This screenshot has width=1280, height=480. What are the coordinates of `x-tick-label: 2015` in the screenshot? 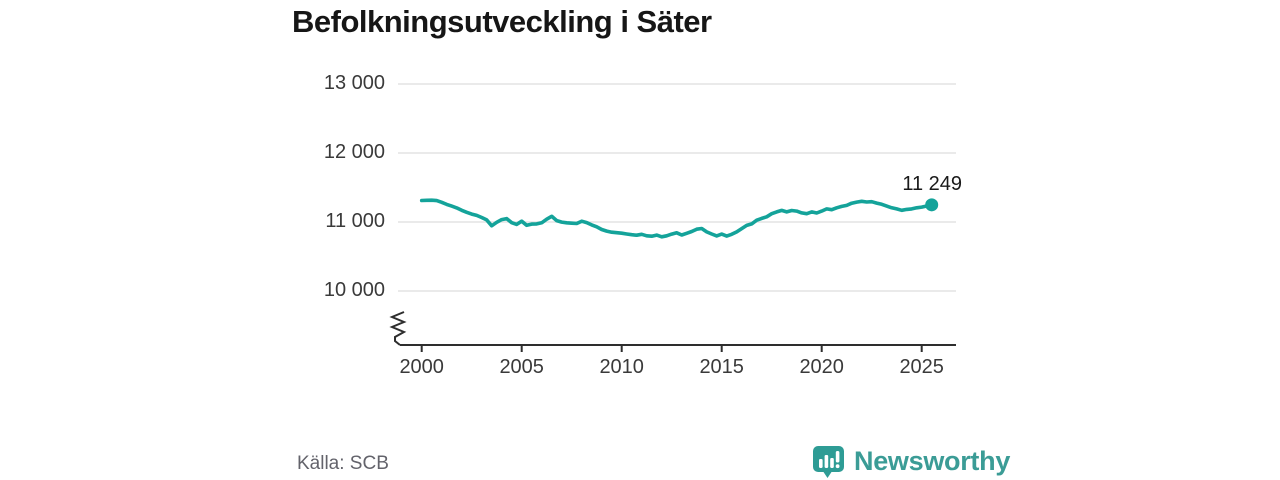 It's located at (721, 367).